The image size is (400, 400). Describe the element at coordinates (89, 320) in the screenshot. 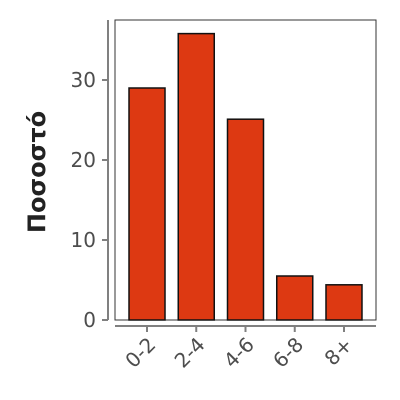

I see `y-tick-label: 0` at that location.